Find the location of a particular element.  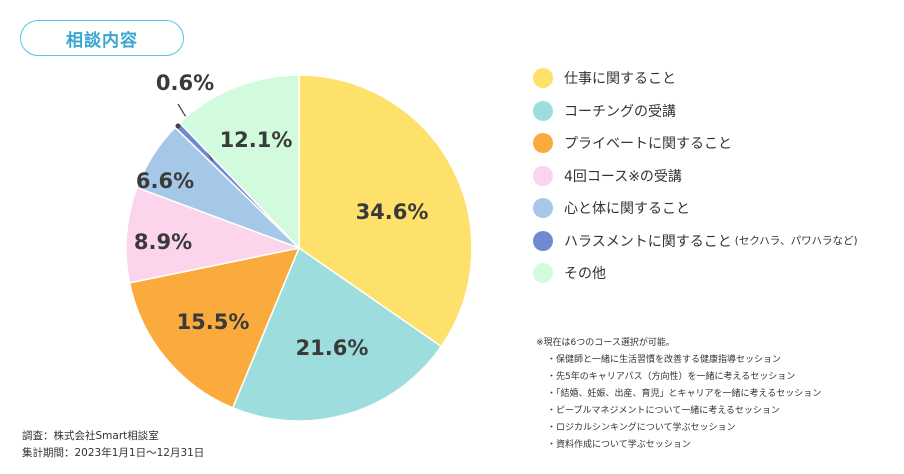

note-item: ・先5年のキャリアパス（方向性）を一緒に考えるセッション is located at coordinates (671, 377).